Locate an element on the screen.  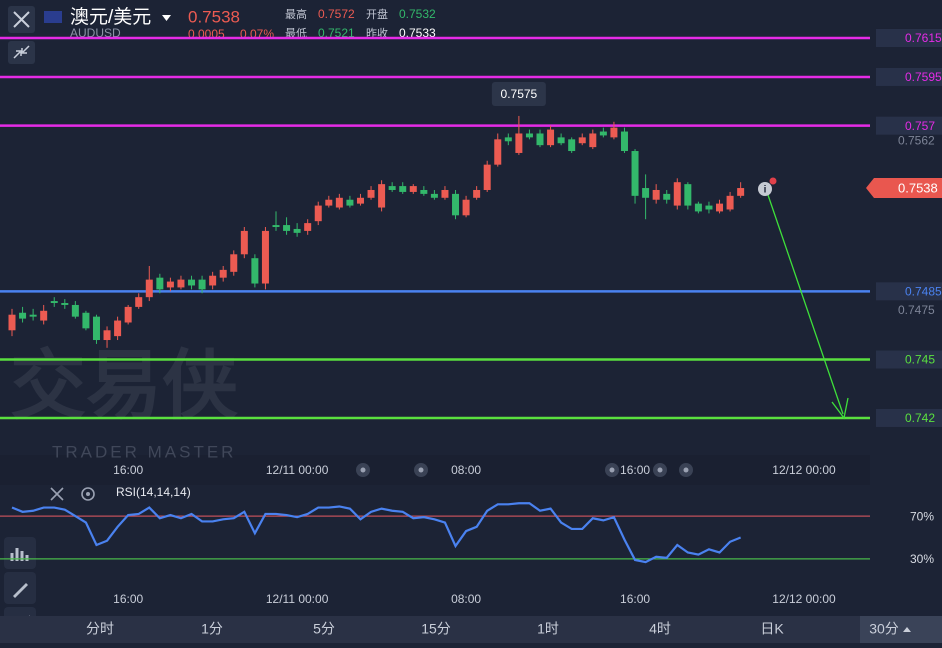
info-glyph: i is located at coordinates (765, 190).